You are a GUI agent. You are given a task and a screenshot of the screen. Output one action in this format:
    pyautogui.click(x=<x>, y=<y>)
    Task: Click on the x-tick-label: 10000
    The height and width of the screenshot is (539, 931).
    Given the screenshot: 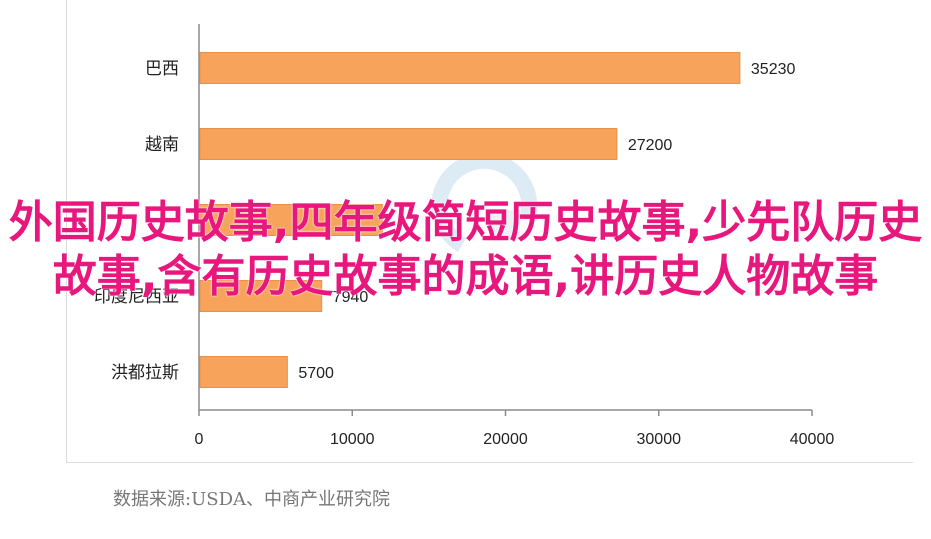 What is the action you would take?
    pyautogui.click(x=352, y=439)
    